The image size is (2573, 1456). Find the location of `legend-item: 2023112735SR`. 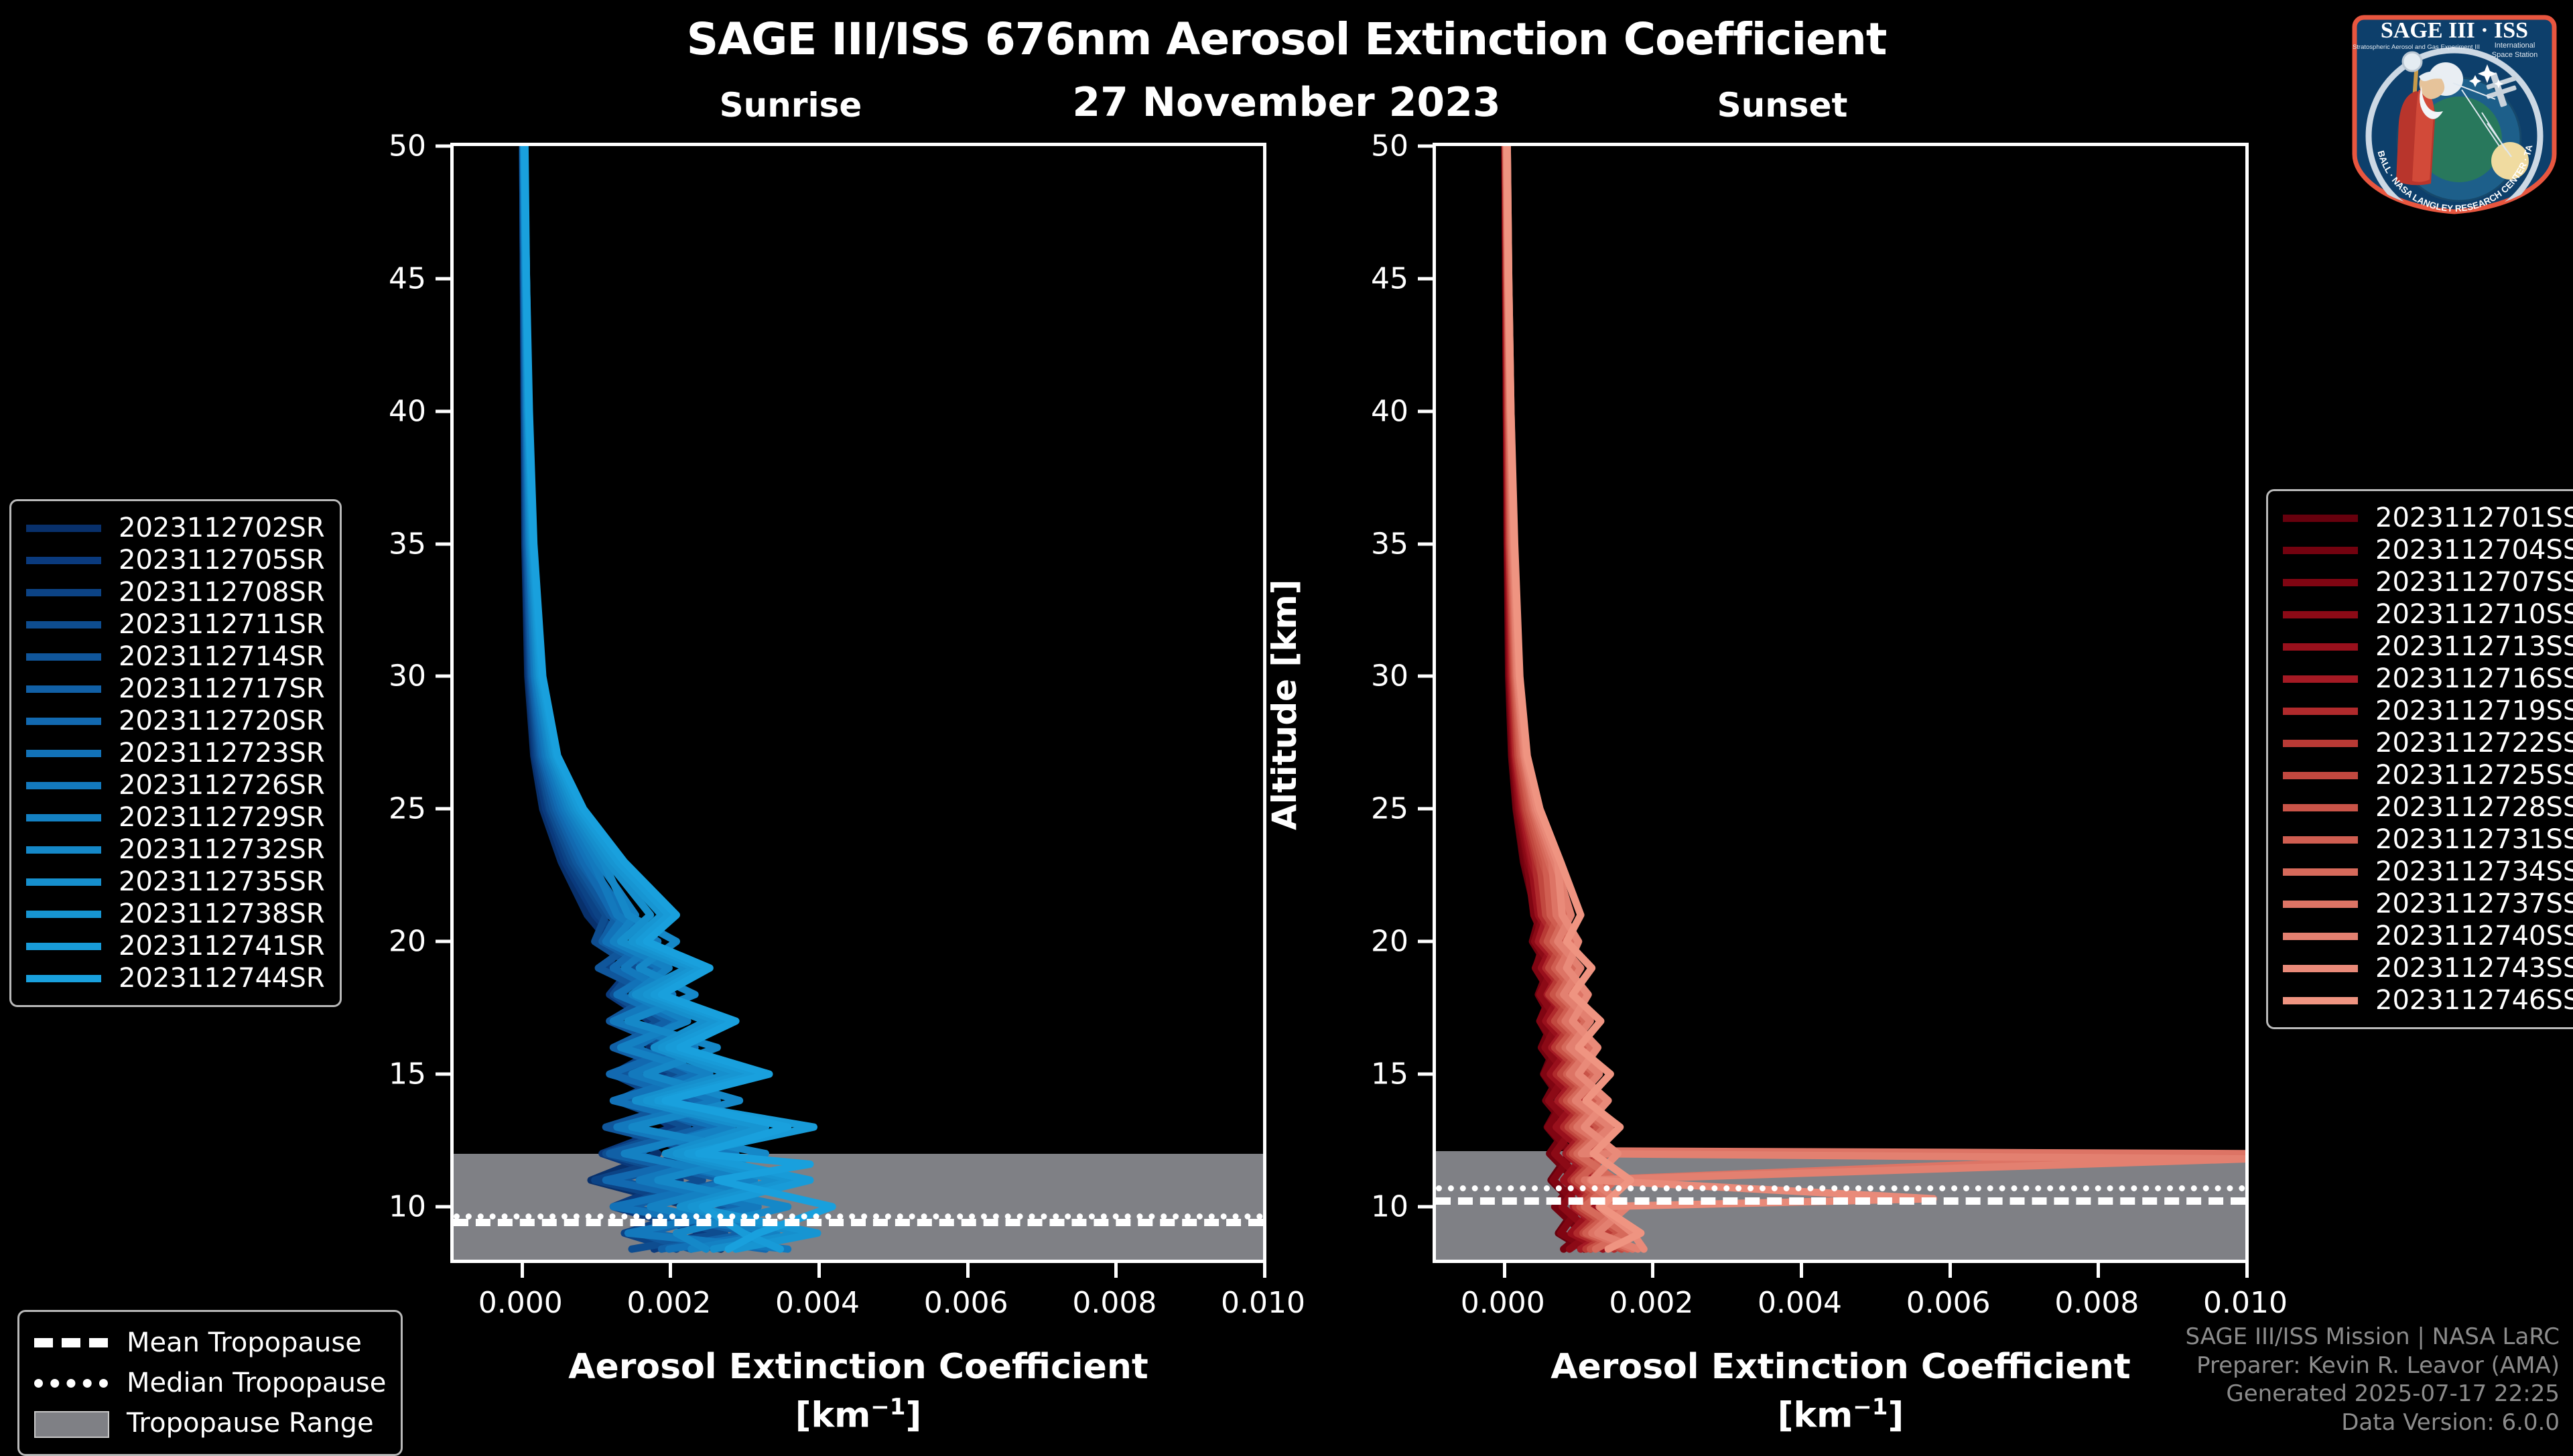

legend-item: 2023112735SR is located at coordinates (175, 882).